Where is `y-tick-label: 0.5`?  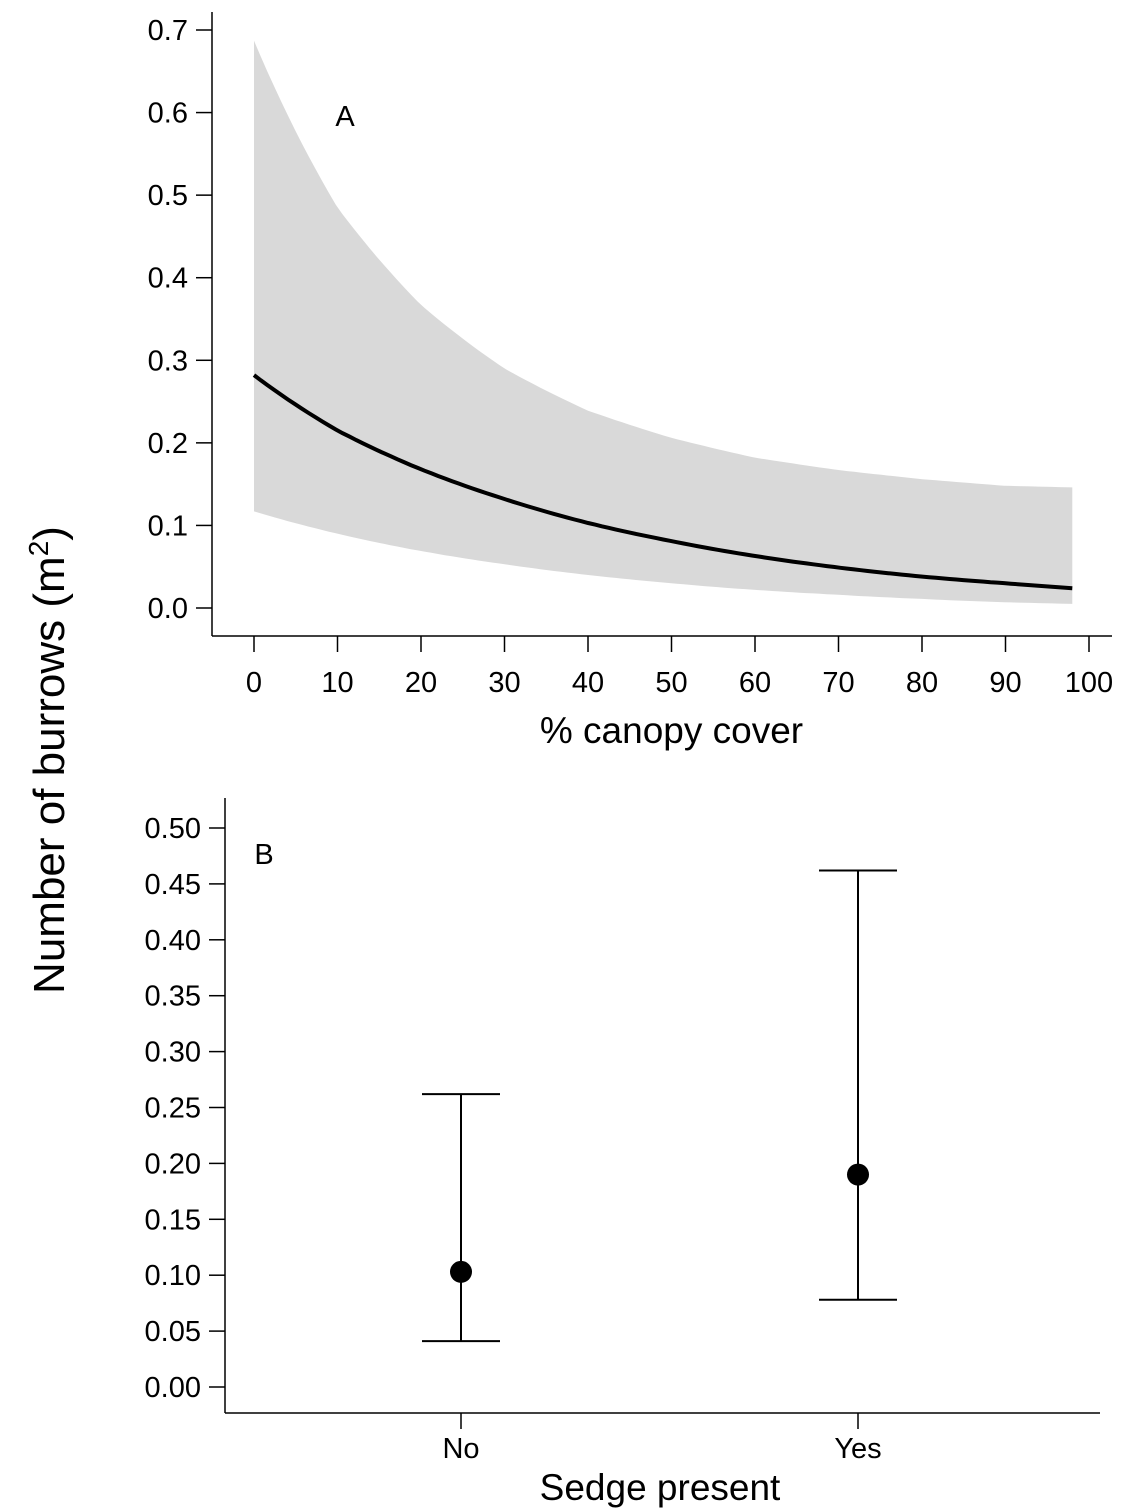 y-tick-label: 0.5 is located at coordinates (168, 196).